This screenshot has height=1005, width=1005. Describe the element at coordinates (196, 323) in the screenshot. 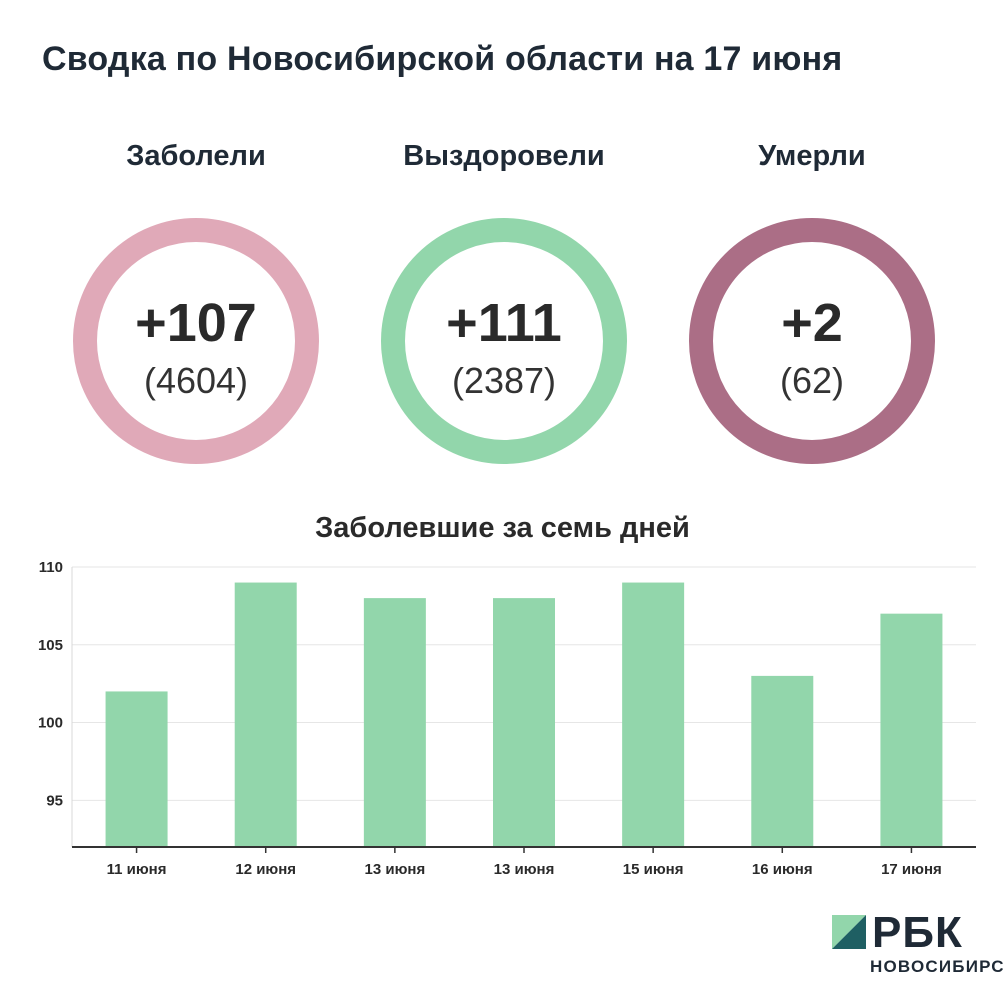

I see `stat-delta: +107` at that location.